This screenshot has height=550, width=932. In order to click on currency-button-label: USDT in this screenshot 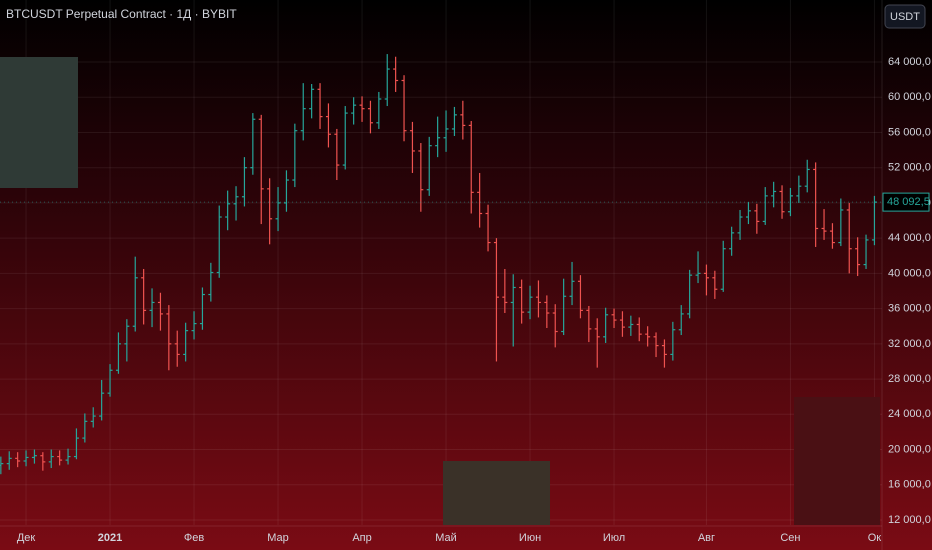, I will do `click(905, 17)`.